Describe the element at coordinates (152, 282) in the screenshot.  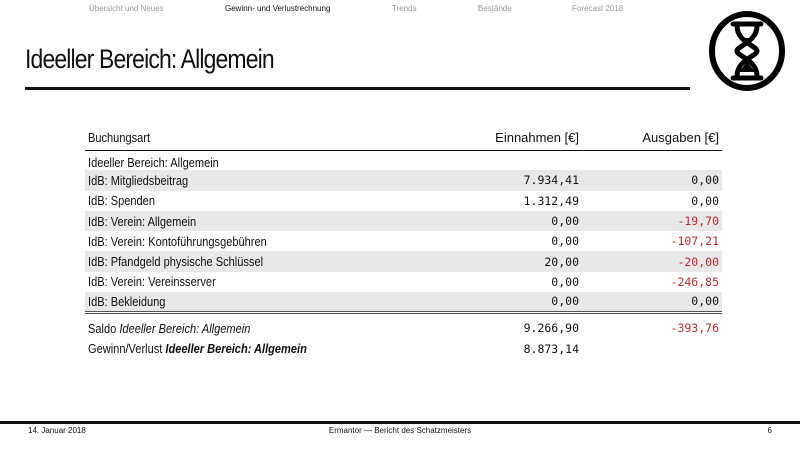
I see `row-label: IdB: Verein: Vereinsserver` at that location.